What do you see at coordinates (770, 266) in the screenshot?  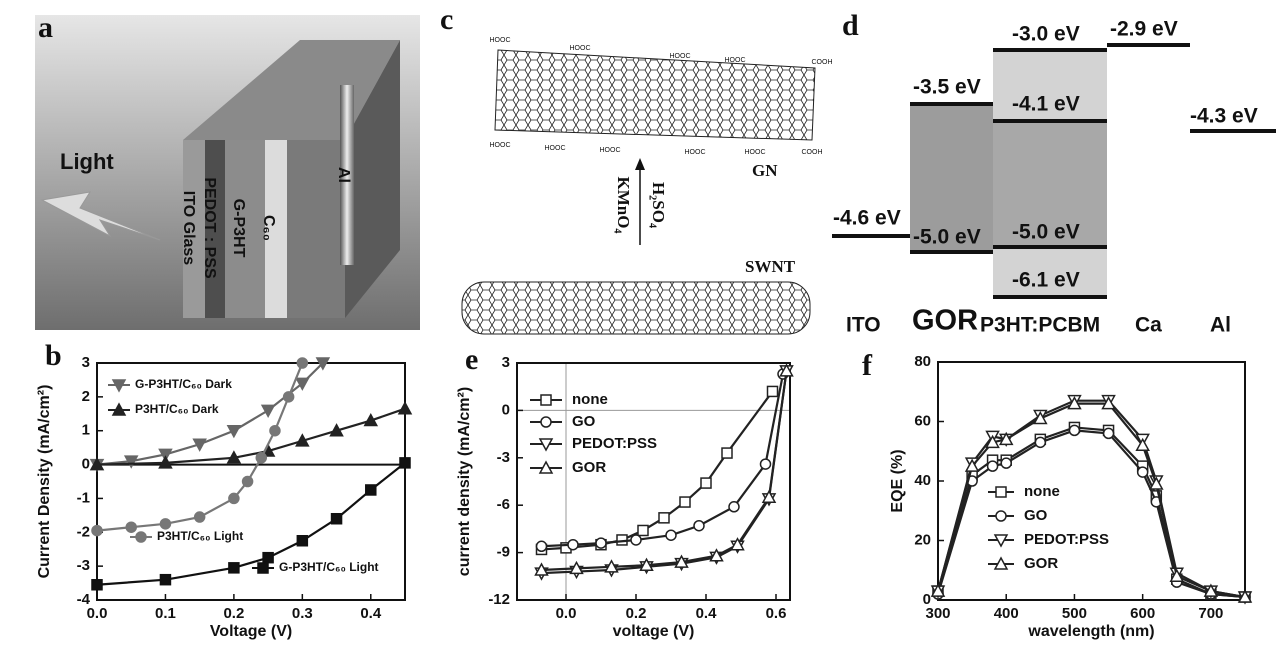 I see `reactant-label: SWNT` at bounding box center [770, 266].